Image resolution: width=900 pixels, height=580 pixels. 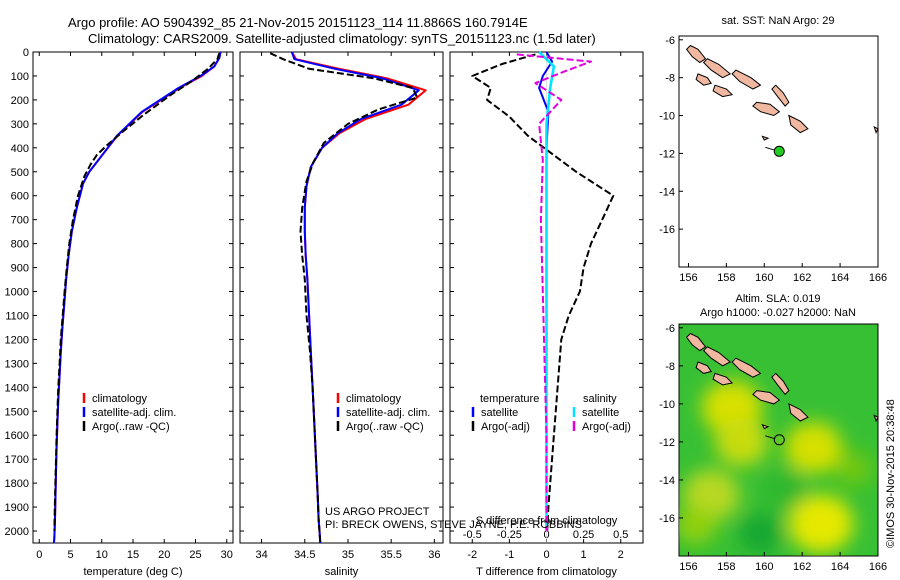 What do you see at coordinates (388, 413) in the screenshot?
I see `sal-legend-1-label: satellite-adj. clim.` at bounding box center [388, 413].